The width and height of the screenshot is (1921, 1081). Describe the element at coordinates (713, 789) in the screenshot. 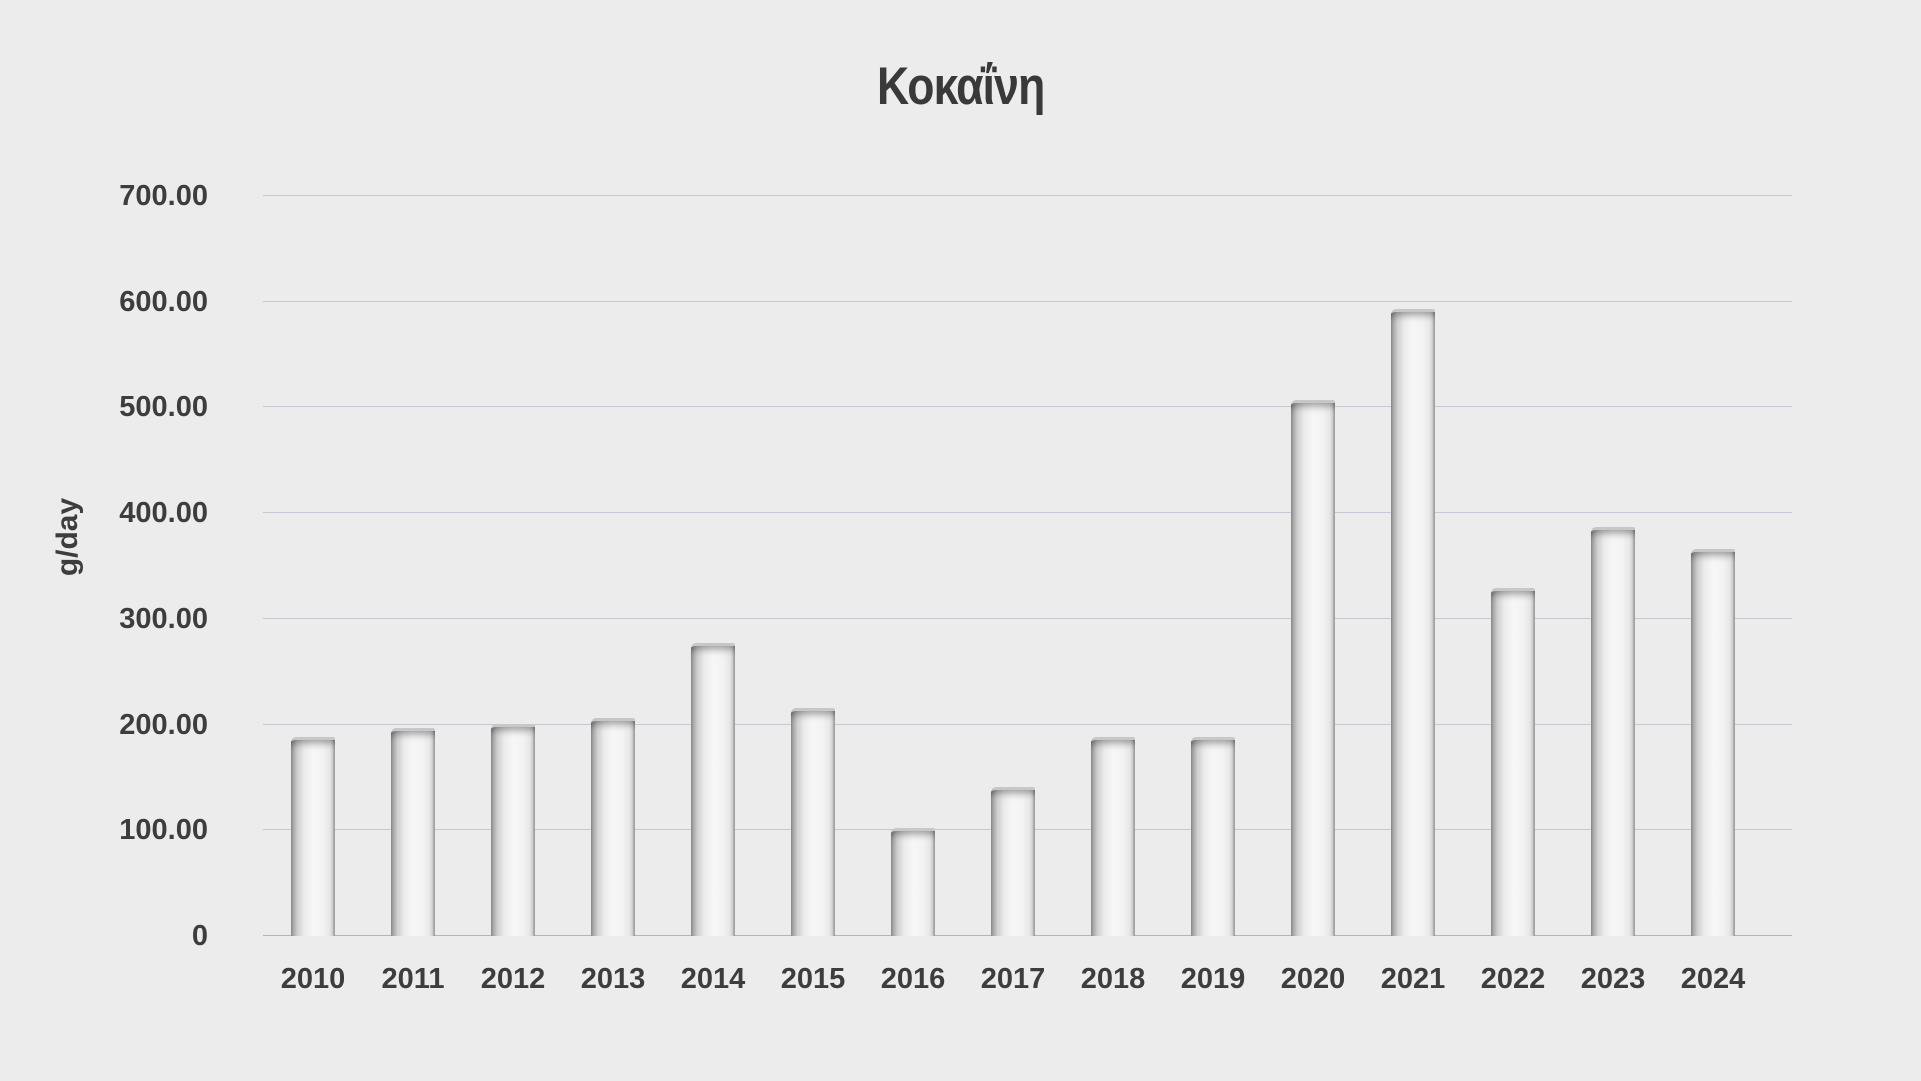

I see `bar-2014` at that location.